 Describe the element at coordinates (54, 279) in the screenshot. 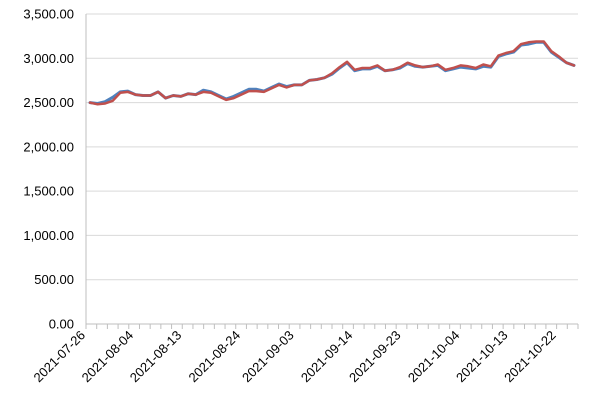

I see `y-tick-label: 500.00` at that location.